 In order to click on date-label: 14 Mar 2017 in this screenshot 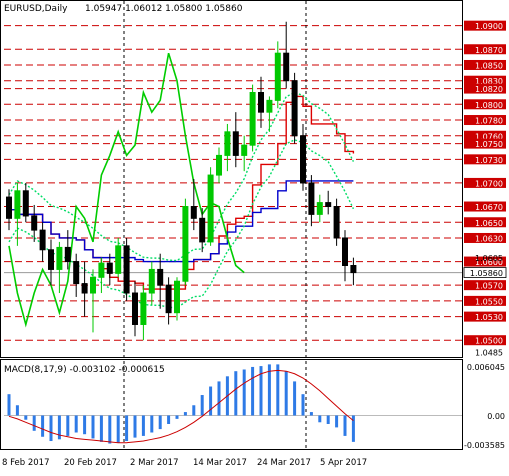, I will do `click(220, 463)`.